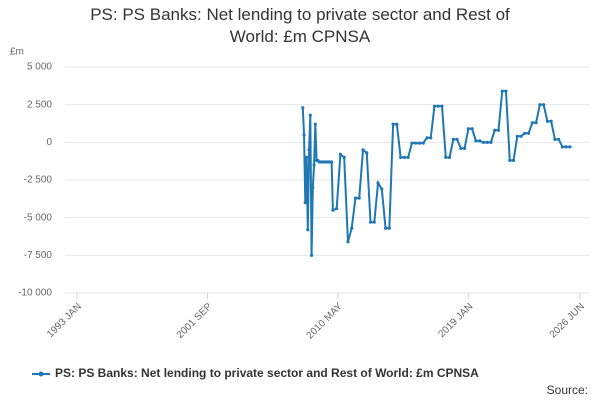  What do you see at coordinates (64, 320) in the screenshot?
I see `x-tick-label: 1993 JAN` at bounding box center [64, 320].